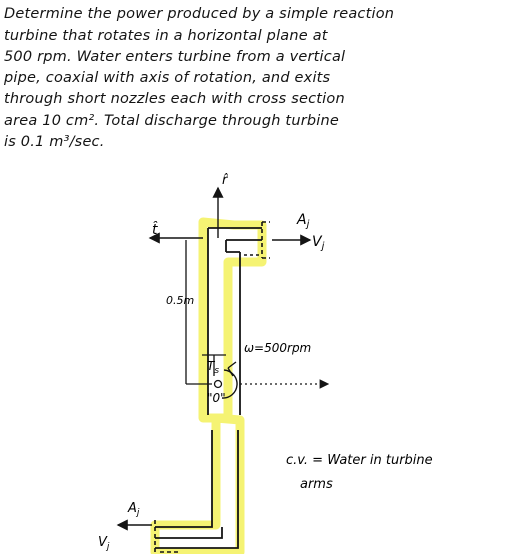 The height and width of the screenshot is (554, 530). What do you see at coordinates (104, 543) in the screenshot?
I see `bottom-velocity-label: Vj` at bounding box center [104, 543].